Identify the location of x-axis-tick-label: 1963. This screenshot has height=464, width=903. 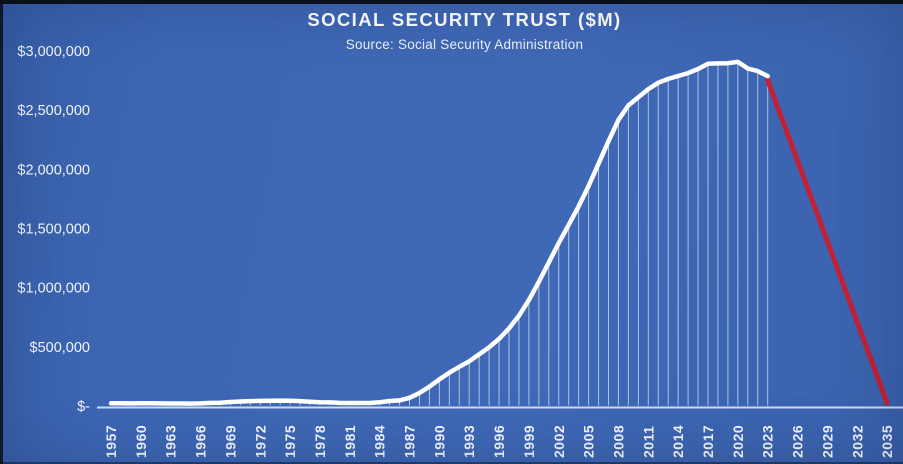
(171, 441).